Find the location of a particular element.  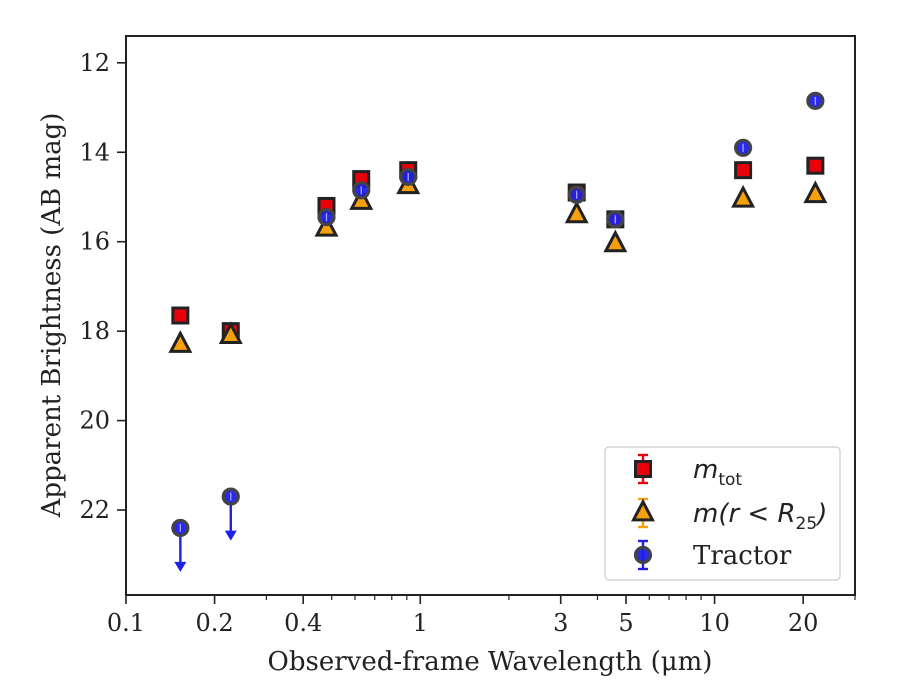

x-tick-label: 20 is located at coordinates (803, 623).